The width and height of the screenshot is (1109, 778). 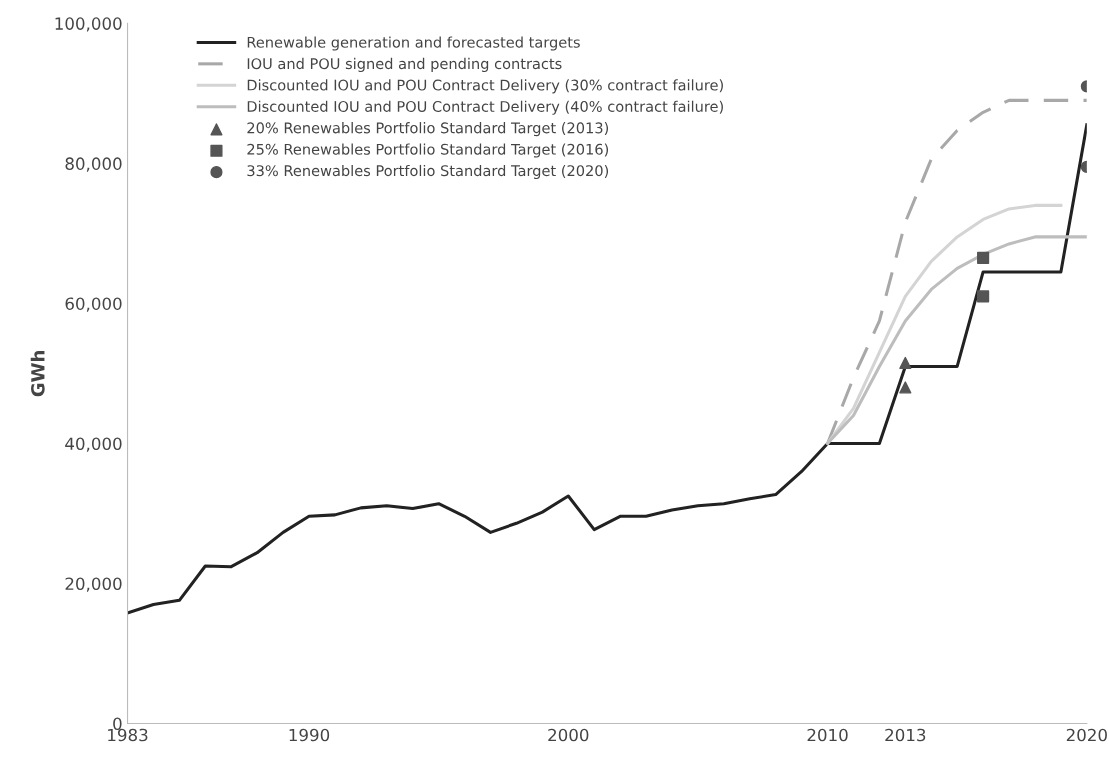 I want to click on x-tick-label: 2013, so click(x=905, y=735).